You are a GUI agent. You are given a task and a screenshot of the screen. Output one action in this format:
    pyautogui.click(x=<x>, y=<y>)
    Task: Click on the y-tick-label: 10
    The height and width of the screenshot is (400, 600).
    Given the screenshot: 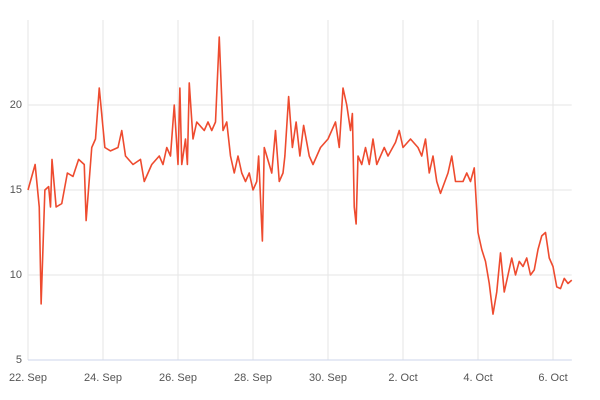 What is the action you would take?
    pyautogui.click(x=16, y=275)
    